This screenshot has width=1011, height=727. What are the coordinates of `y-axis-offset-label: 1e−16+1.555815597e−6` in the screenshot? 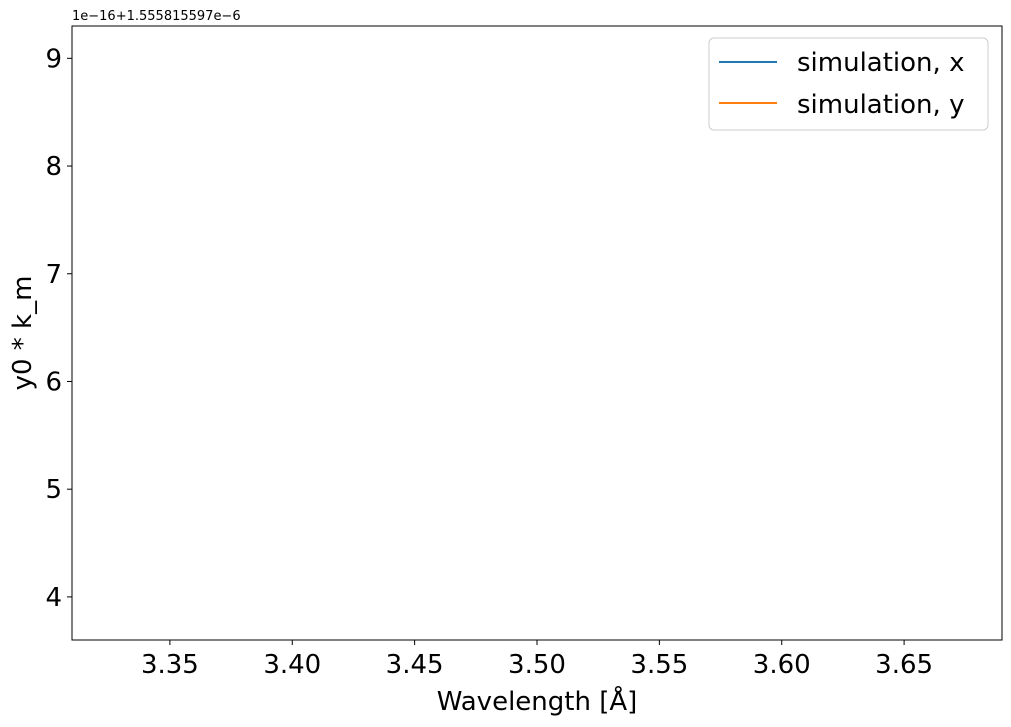 It's located at (156, 16).